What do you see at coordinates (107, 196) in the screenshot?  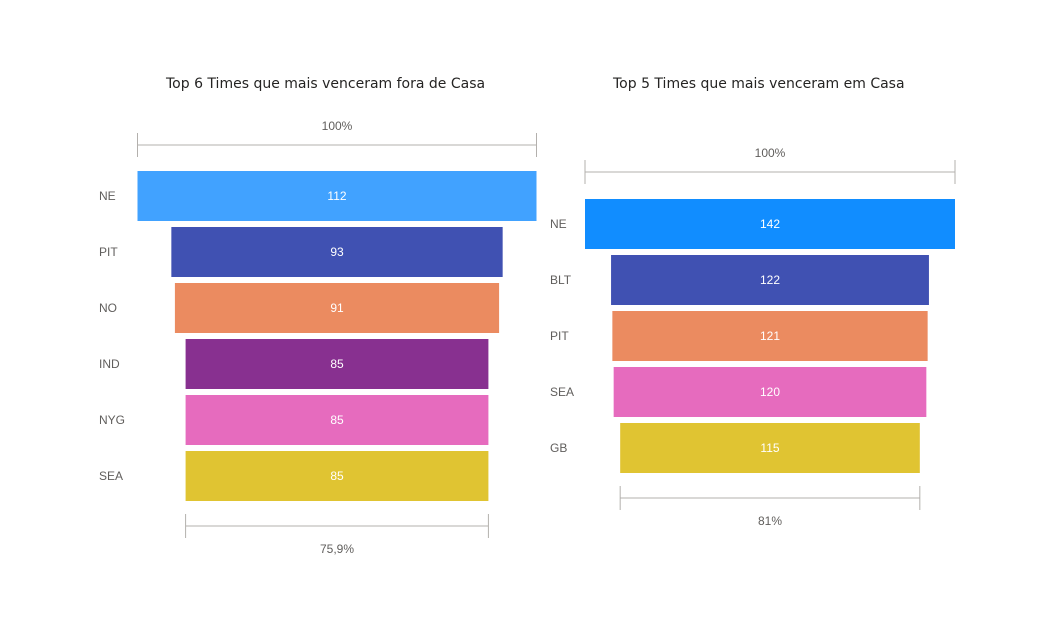 I see `away-category-label: NE` at bounding box center [107, 196].